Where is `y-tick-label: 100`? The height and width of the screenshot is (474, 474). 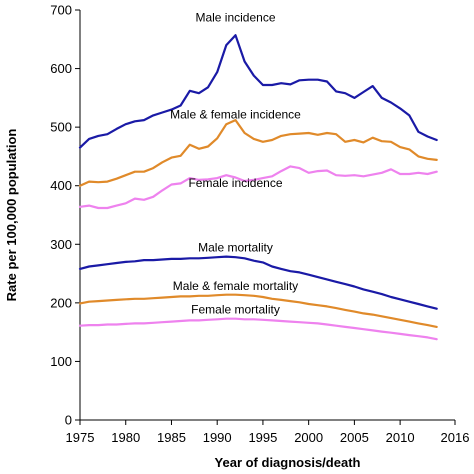
y-tick-label: 100 is located at coordinates (61, 361).